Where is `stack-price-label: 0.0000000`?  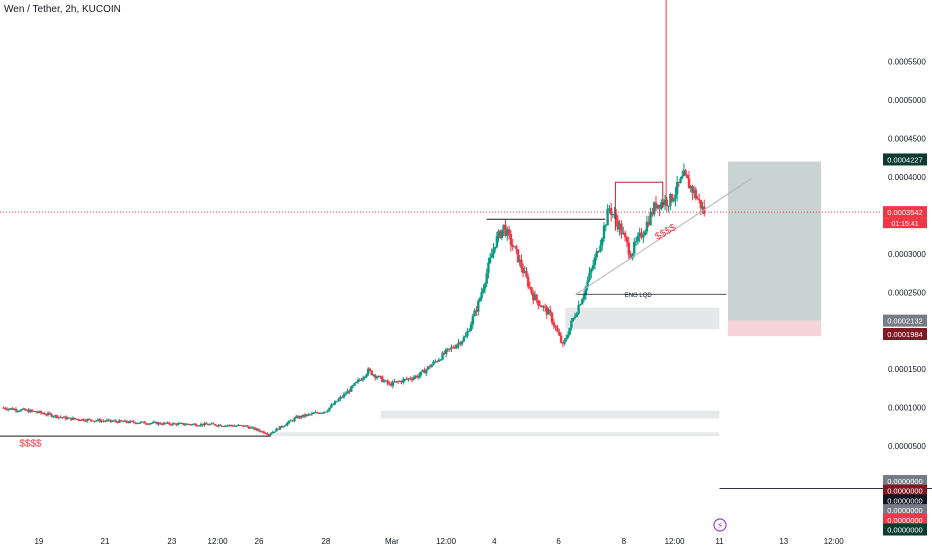
stack-price-label: 0.0000000 is located at coordinates (904, 481).